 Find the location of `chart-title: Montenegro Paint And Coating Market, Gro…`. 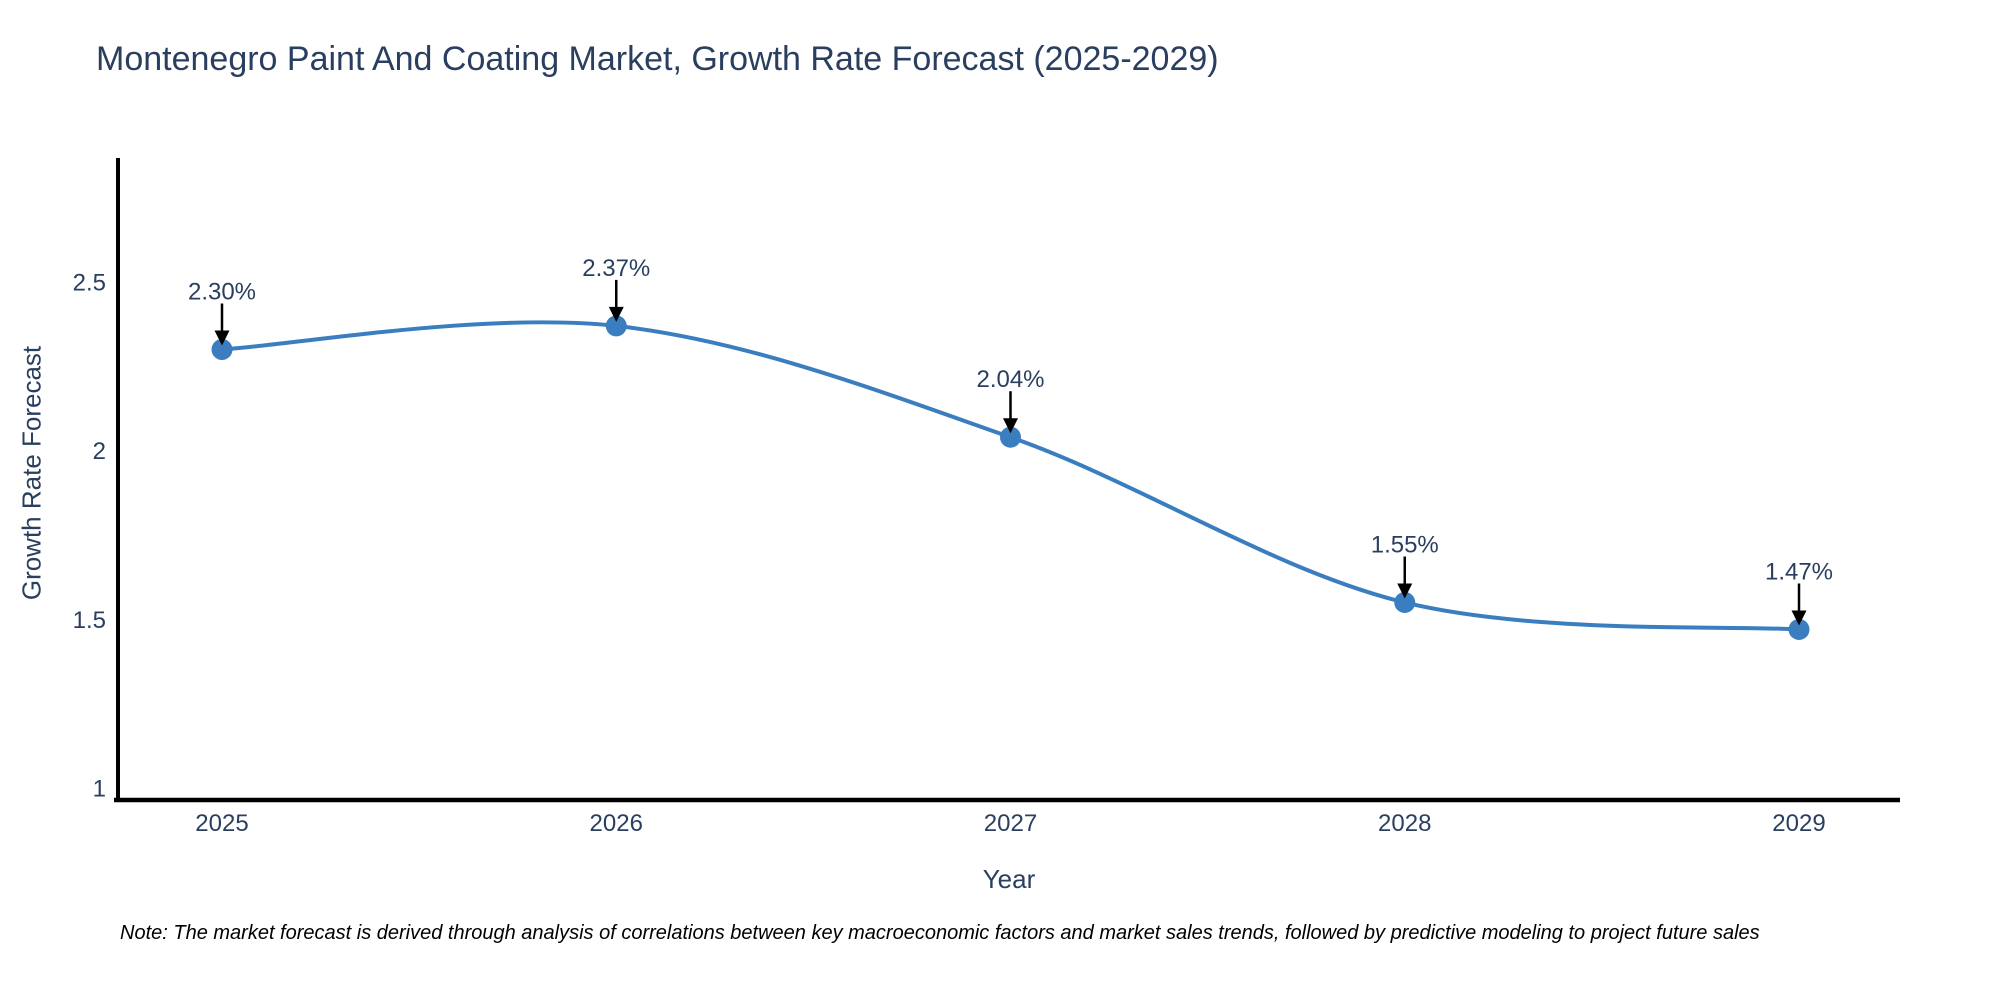

chart-title: Montenegro Paint And Coating Market, Gro… is located at coordinates (657, 59).